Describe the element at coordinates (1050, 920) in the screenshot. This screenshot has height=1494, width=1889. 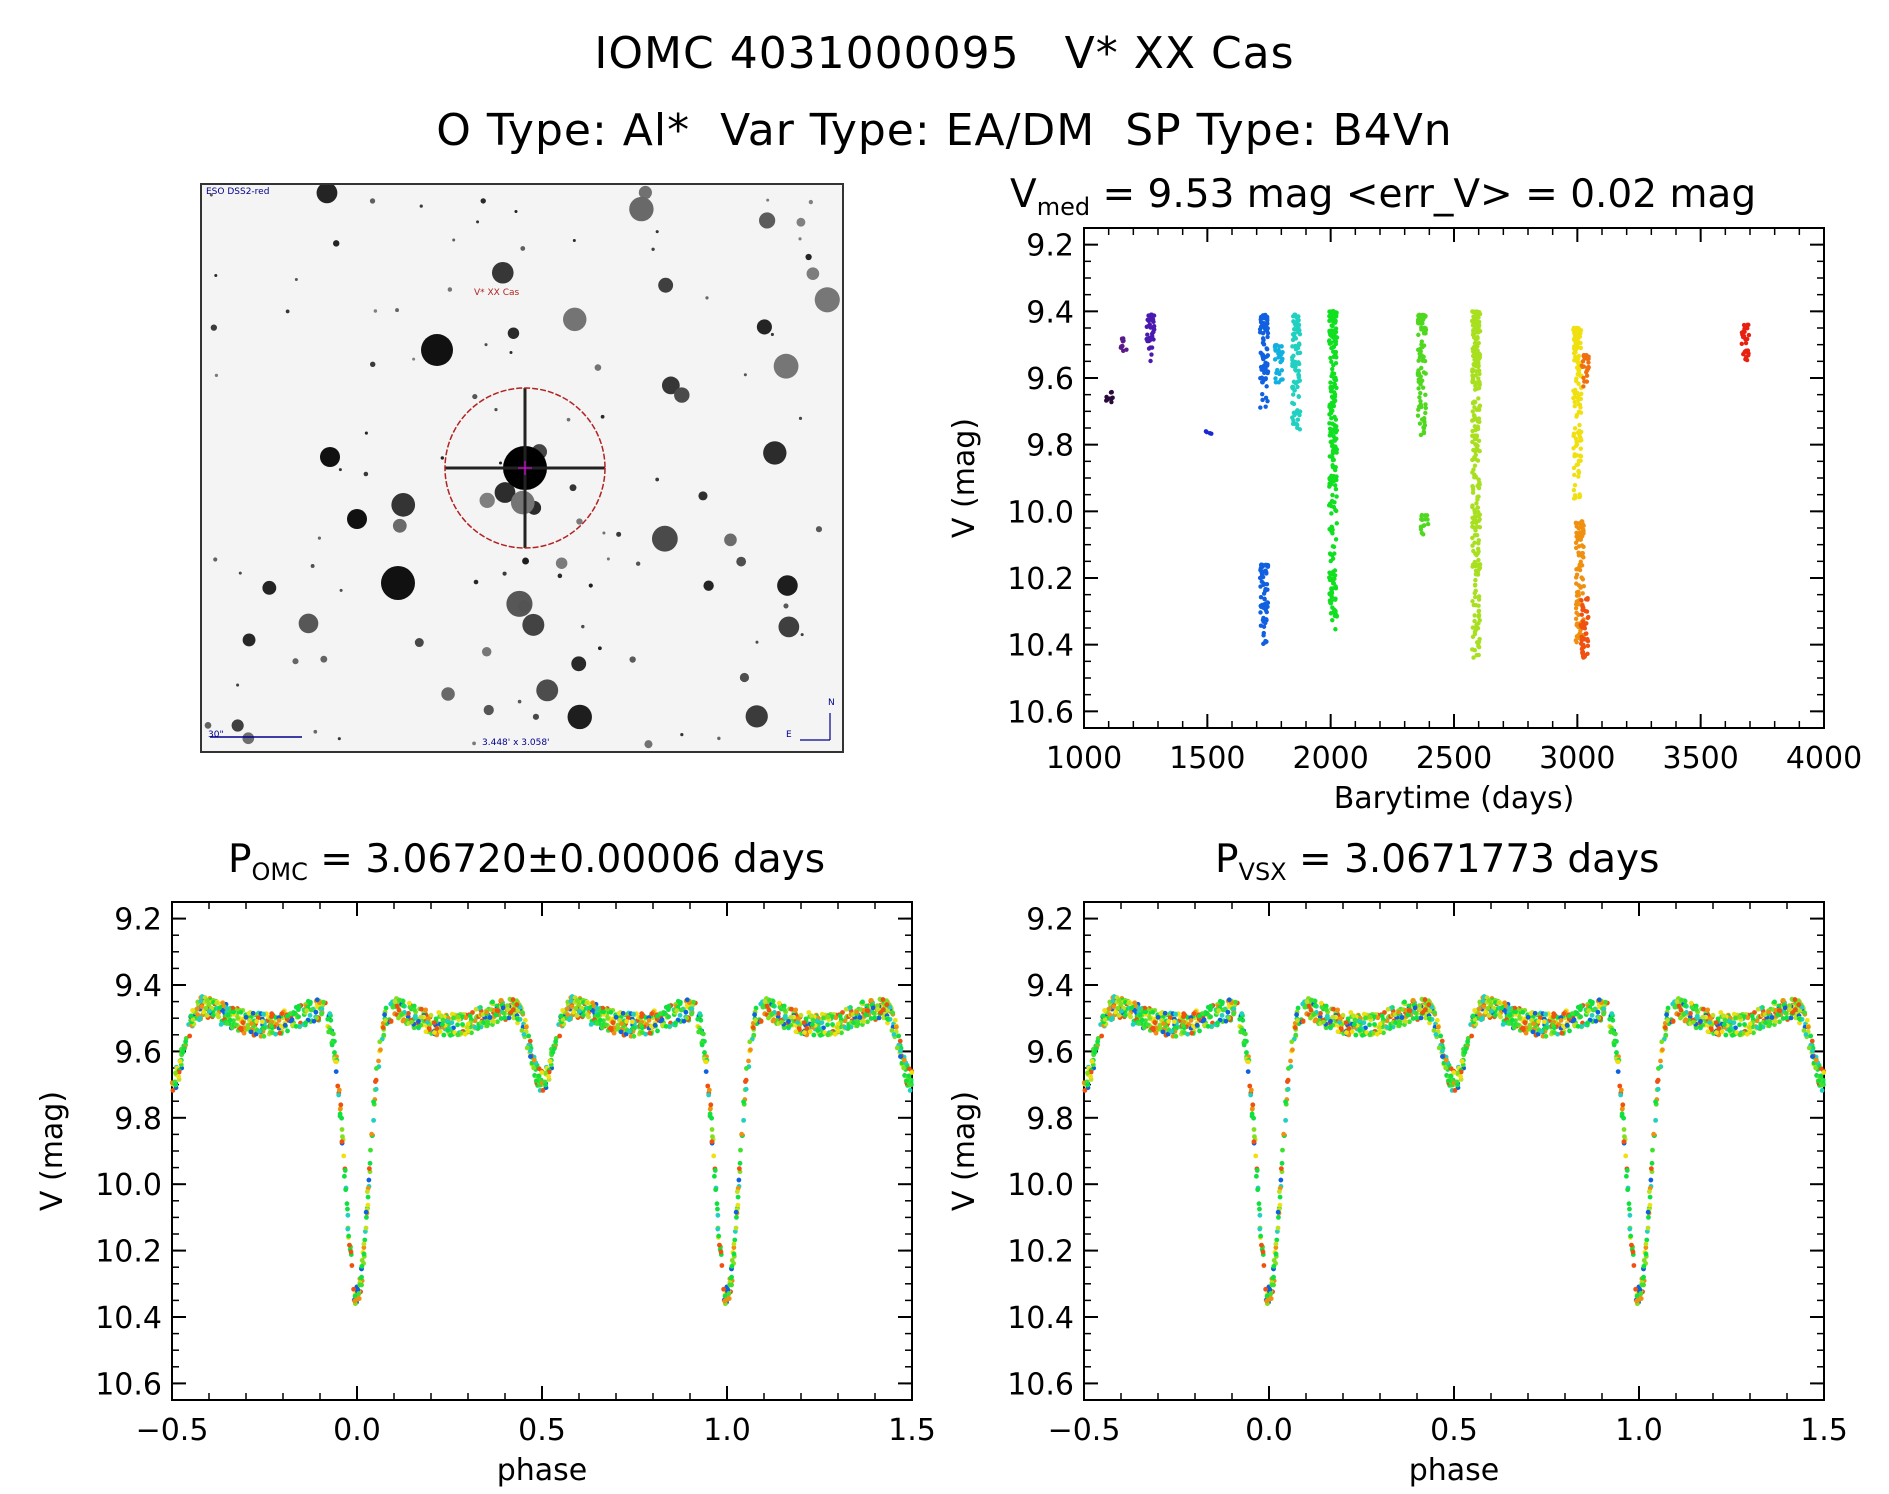
I see `phase_vsx-ytick-label: 9.2` at that location.